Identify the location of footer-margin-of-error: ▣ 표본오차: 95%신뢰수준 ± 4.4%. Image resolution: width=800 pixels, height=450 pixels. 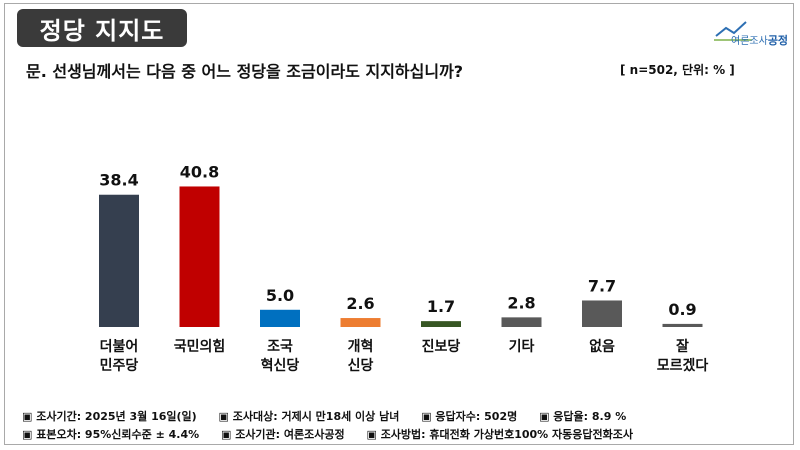
(111, 434).